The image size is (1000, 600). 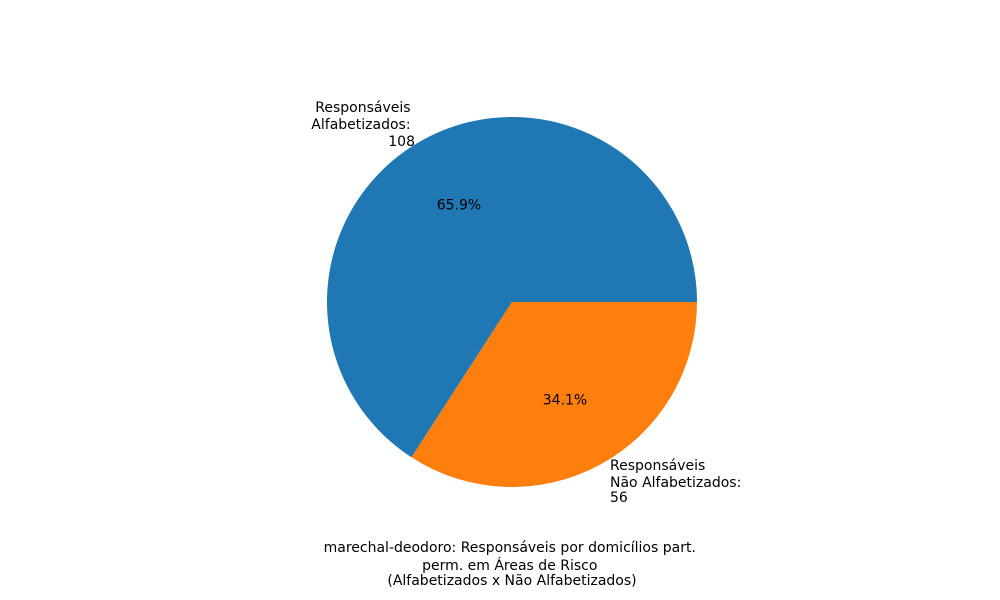 I want to click on slice-label-nao-alfabetizados-line-2: Não Alfabetizados:, so click(x=675, y=483).